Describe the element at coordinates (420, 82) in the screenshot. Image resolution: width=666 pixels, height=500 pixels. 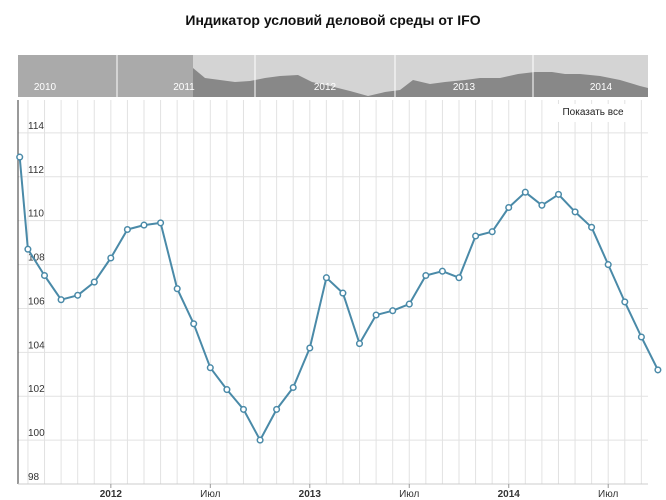
I see `navigator-series-area` at that location.